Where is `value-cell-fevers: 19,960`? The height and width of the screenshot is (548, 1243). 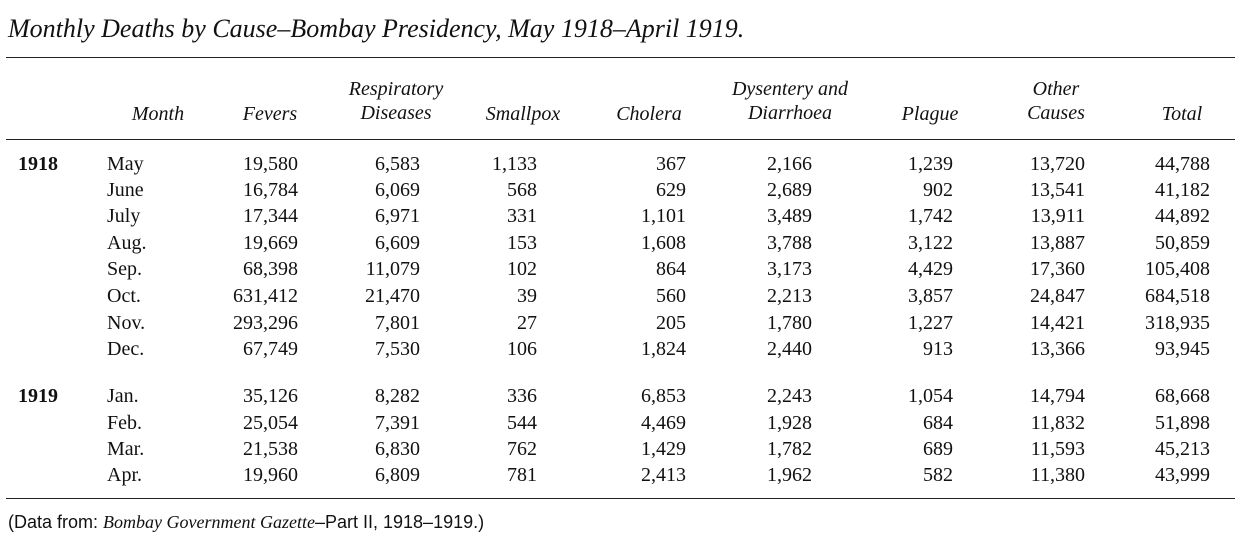
value-cell-fevers: 19,960 is located at coordinates (270, 475).